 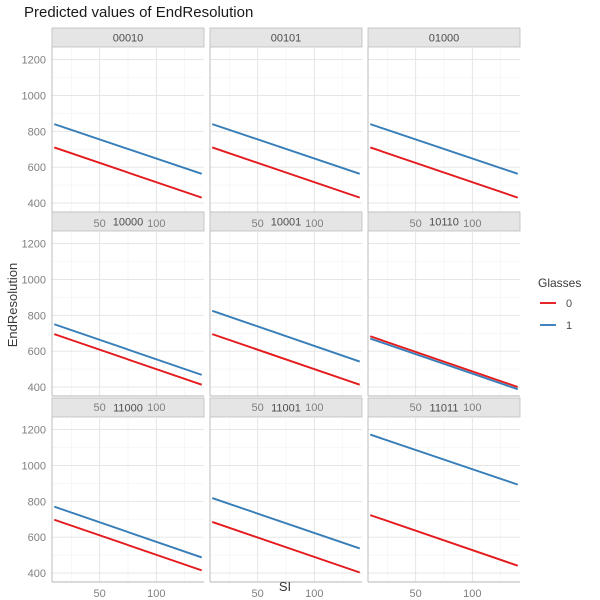 What do you see at coordinates (444, 409) in the screenshot?
I see `facet-strip-label: 11011` at bounding box center [444, 409].